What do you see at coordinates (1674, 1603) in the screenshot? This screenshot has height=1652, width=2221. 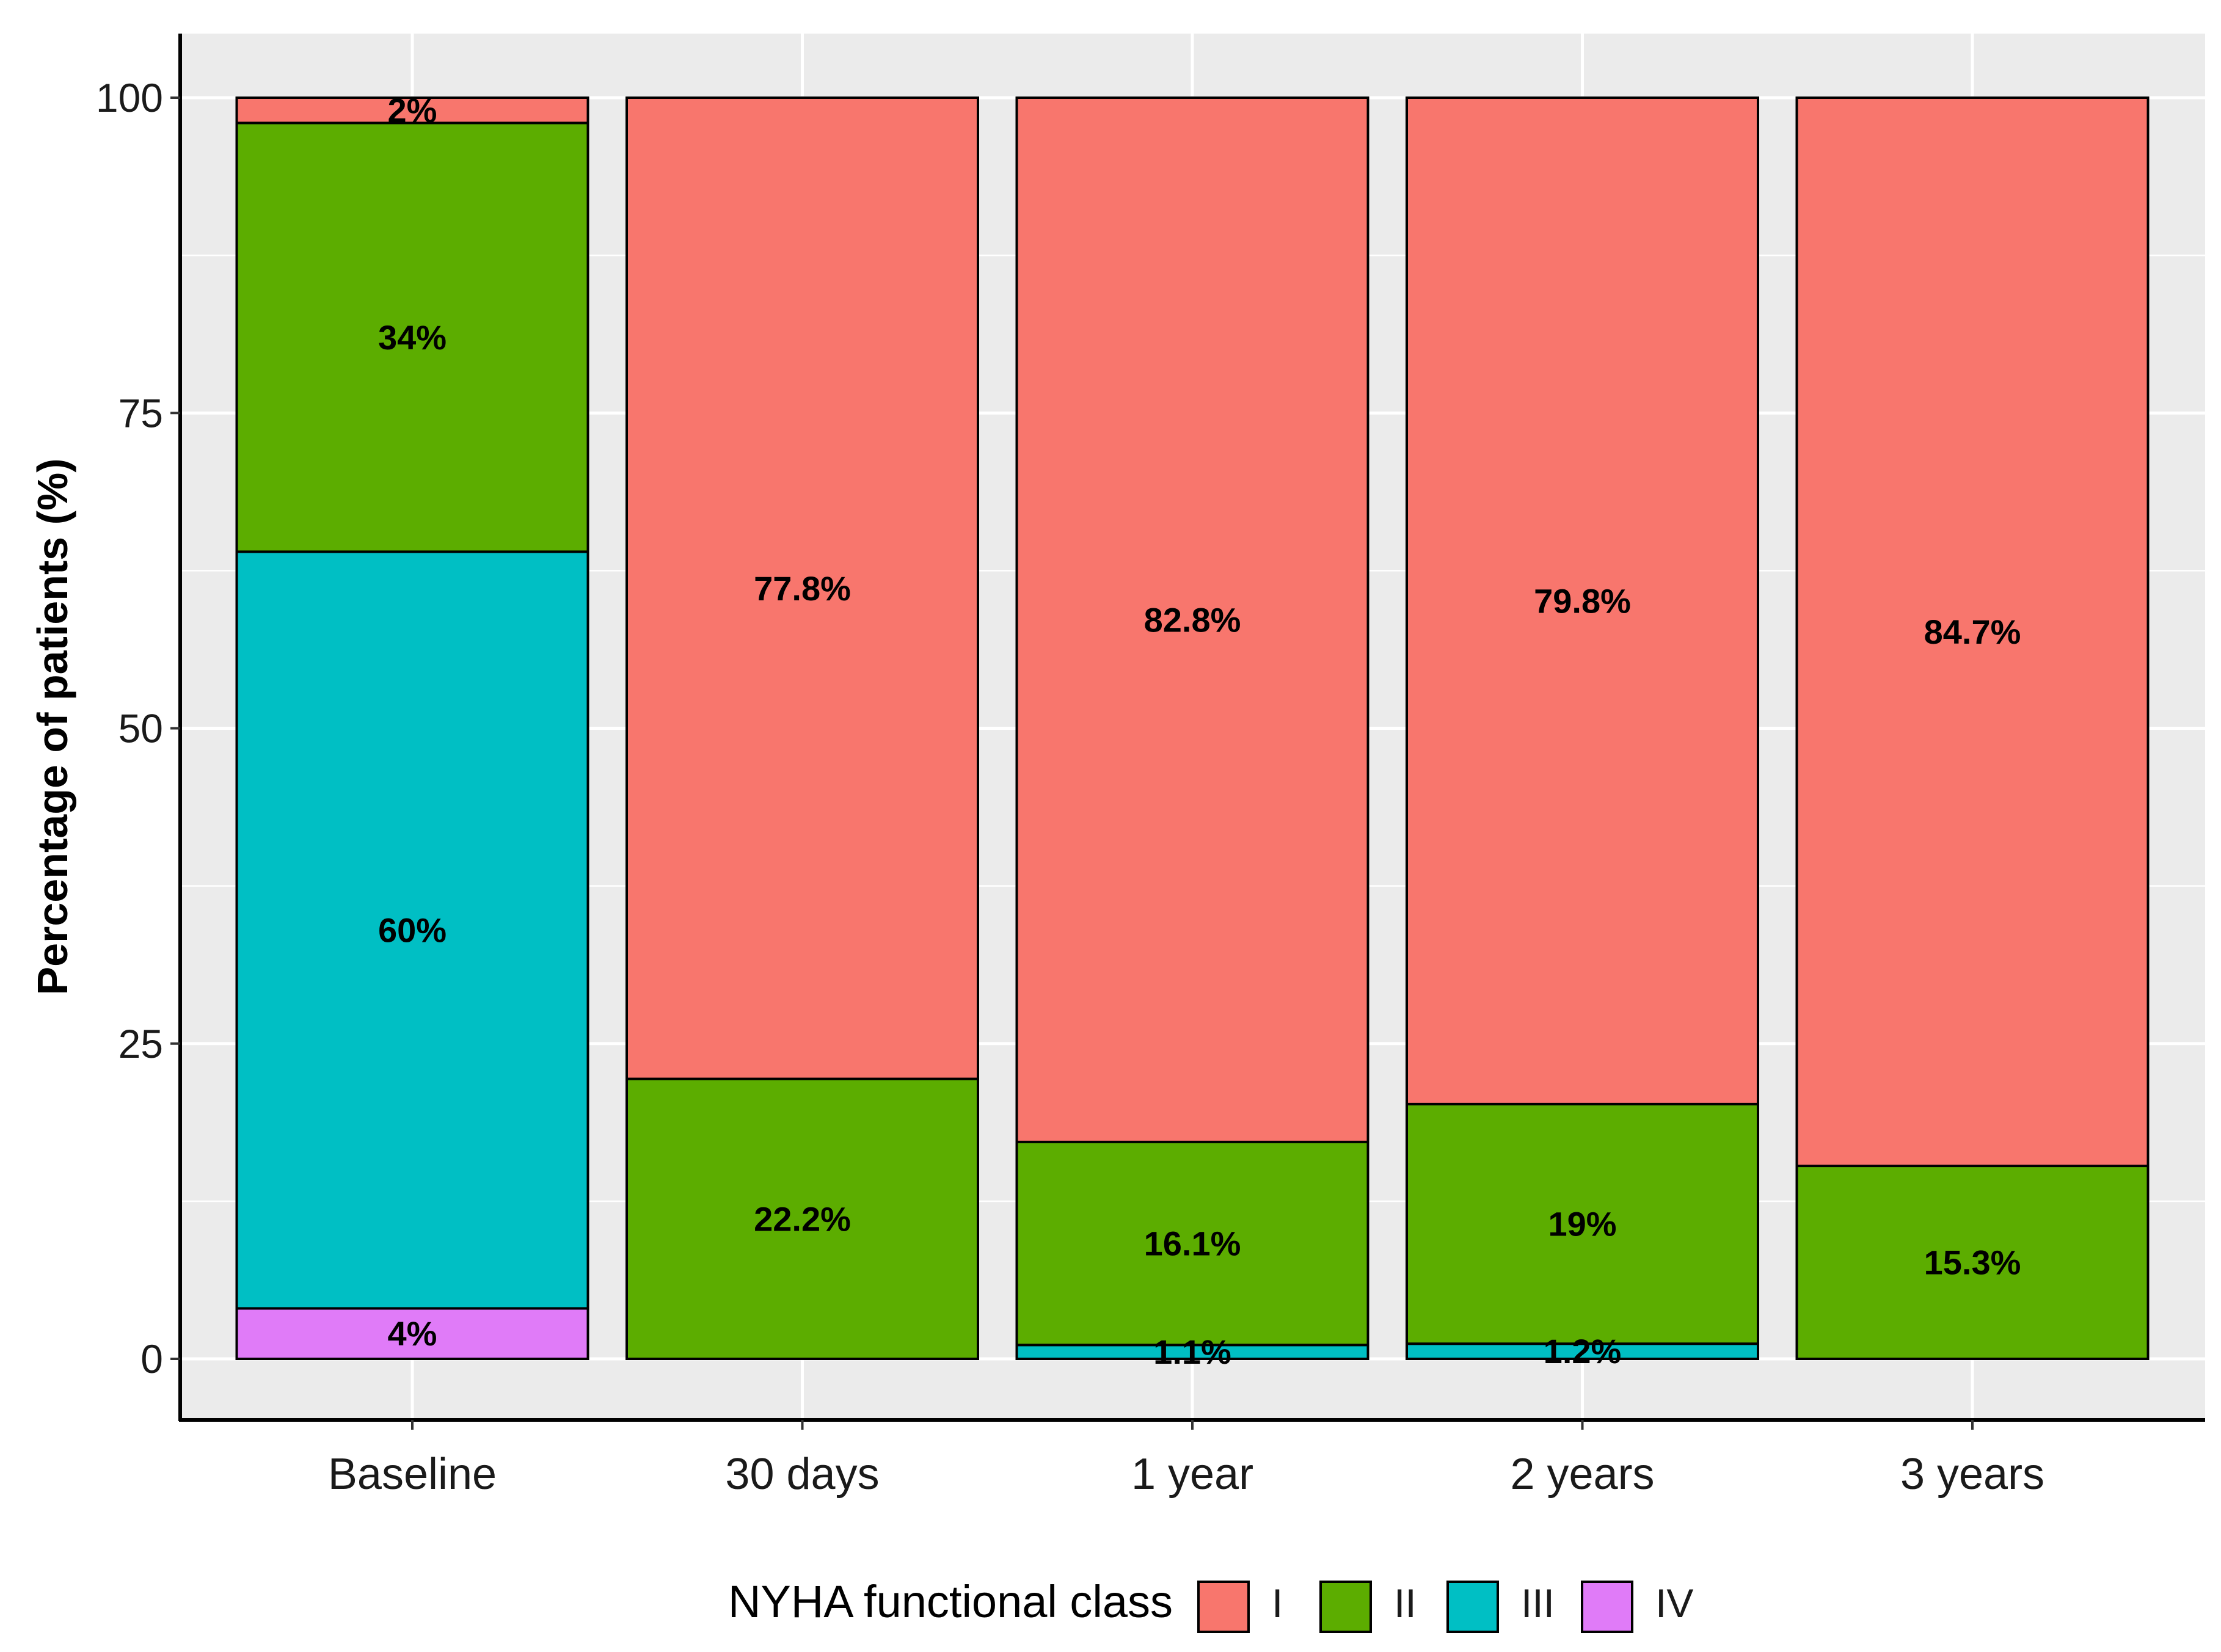 I see `legend-label-iv: IV` at bounding box center [1674, 1603].